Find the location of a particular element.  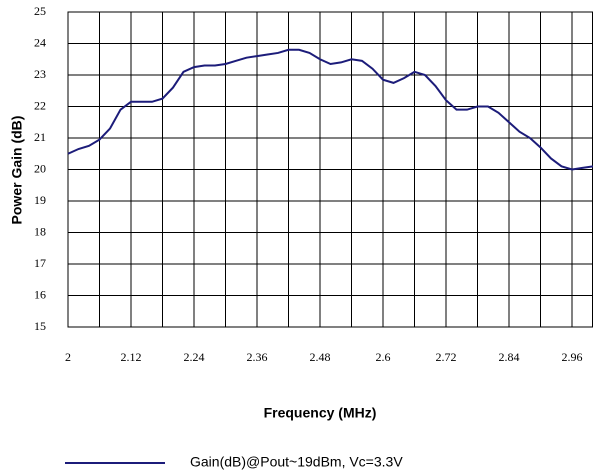

x-tick-label: 2.84 is located at coordinates (509, 357).